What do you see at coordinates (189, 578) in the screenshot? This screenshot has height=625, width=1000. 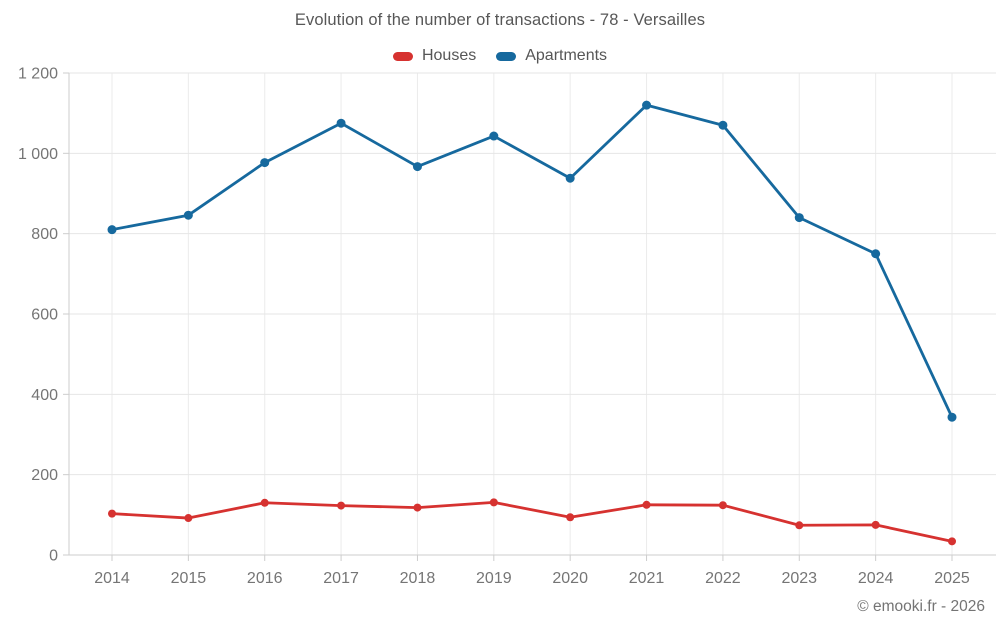 I see `x-axis-label: 2015` at bounding box center [189, 578].